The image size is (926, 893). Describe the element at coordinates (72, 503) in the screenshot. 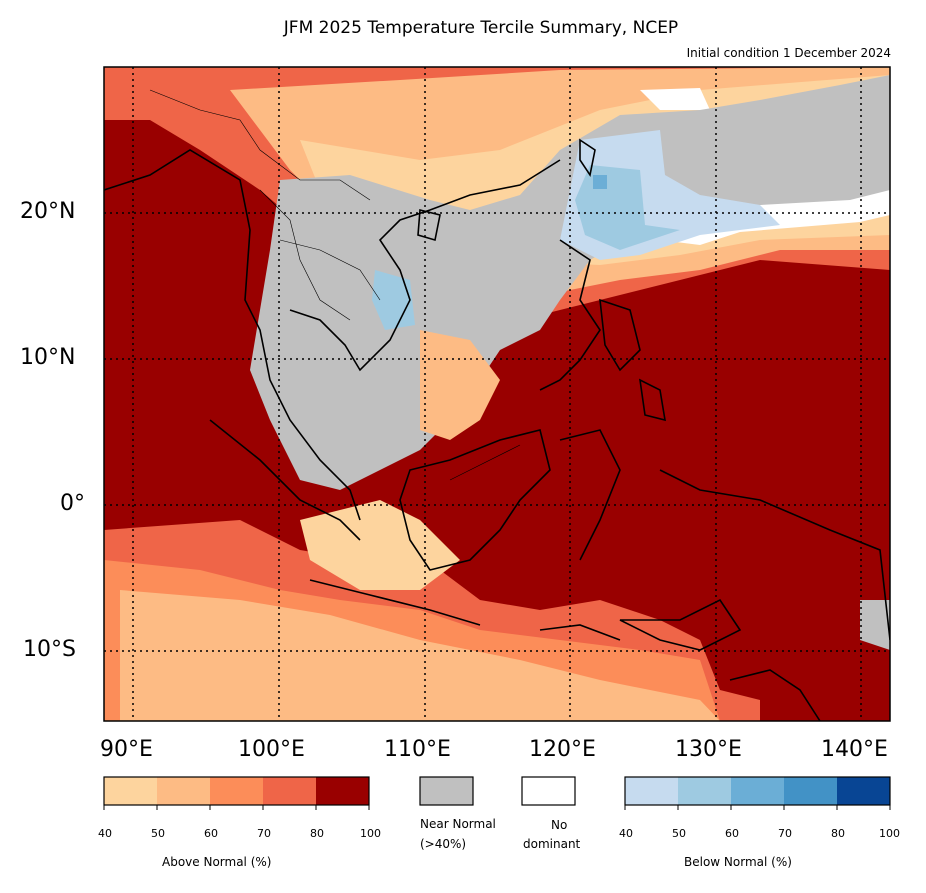

I see `lat-label-0: 0°` at that location.